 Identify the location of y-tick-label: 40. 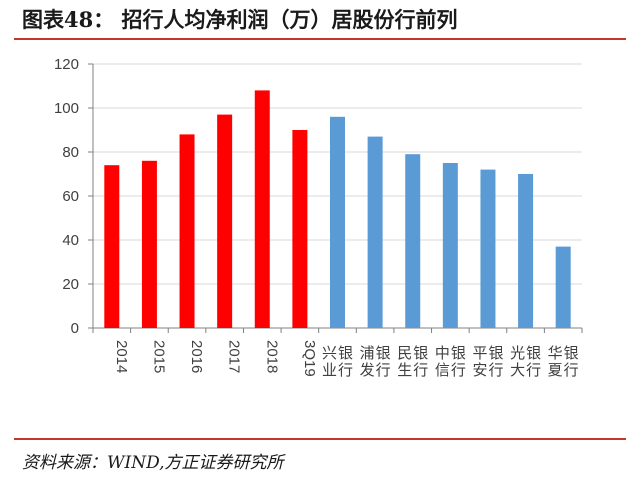
(70, 240).